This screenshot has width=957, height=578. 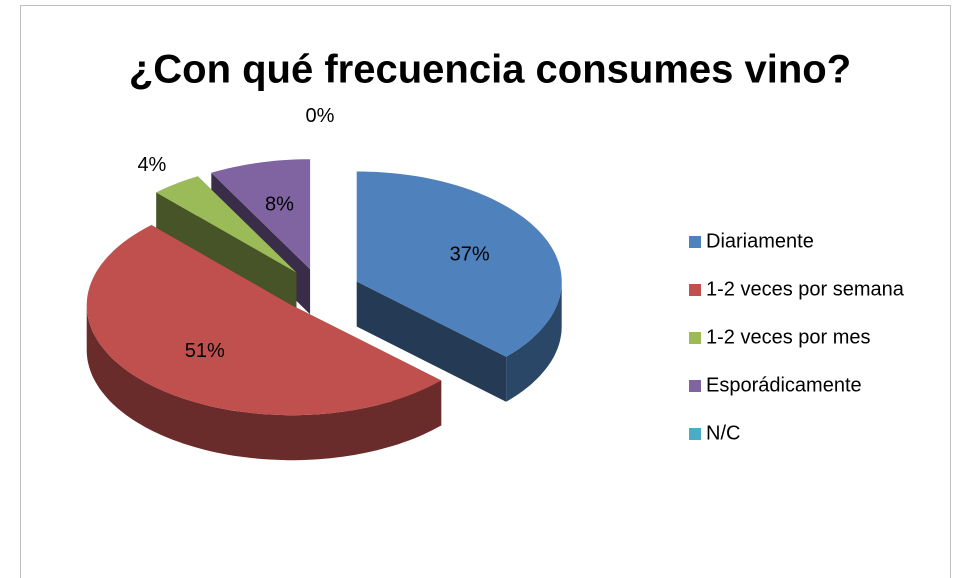 I want to click on legend-label: 1-2 veces por mes, so click(x=788, y=337).